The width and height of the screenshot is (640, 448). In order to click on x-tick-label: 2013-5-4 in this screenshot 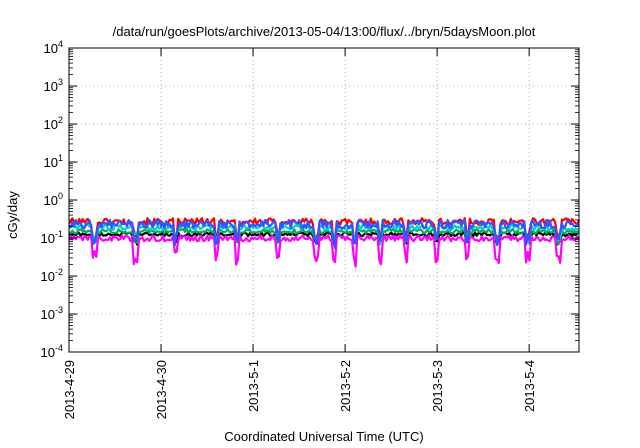, I will do `click(529, 386)`.